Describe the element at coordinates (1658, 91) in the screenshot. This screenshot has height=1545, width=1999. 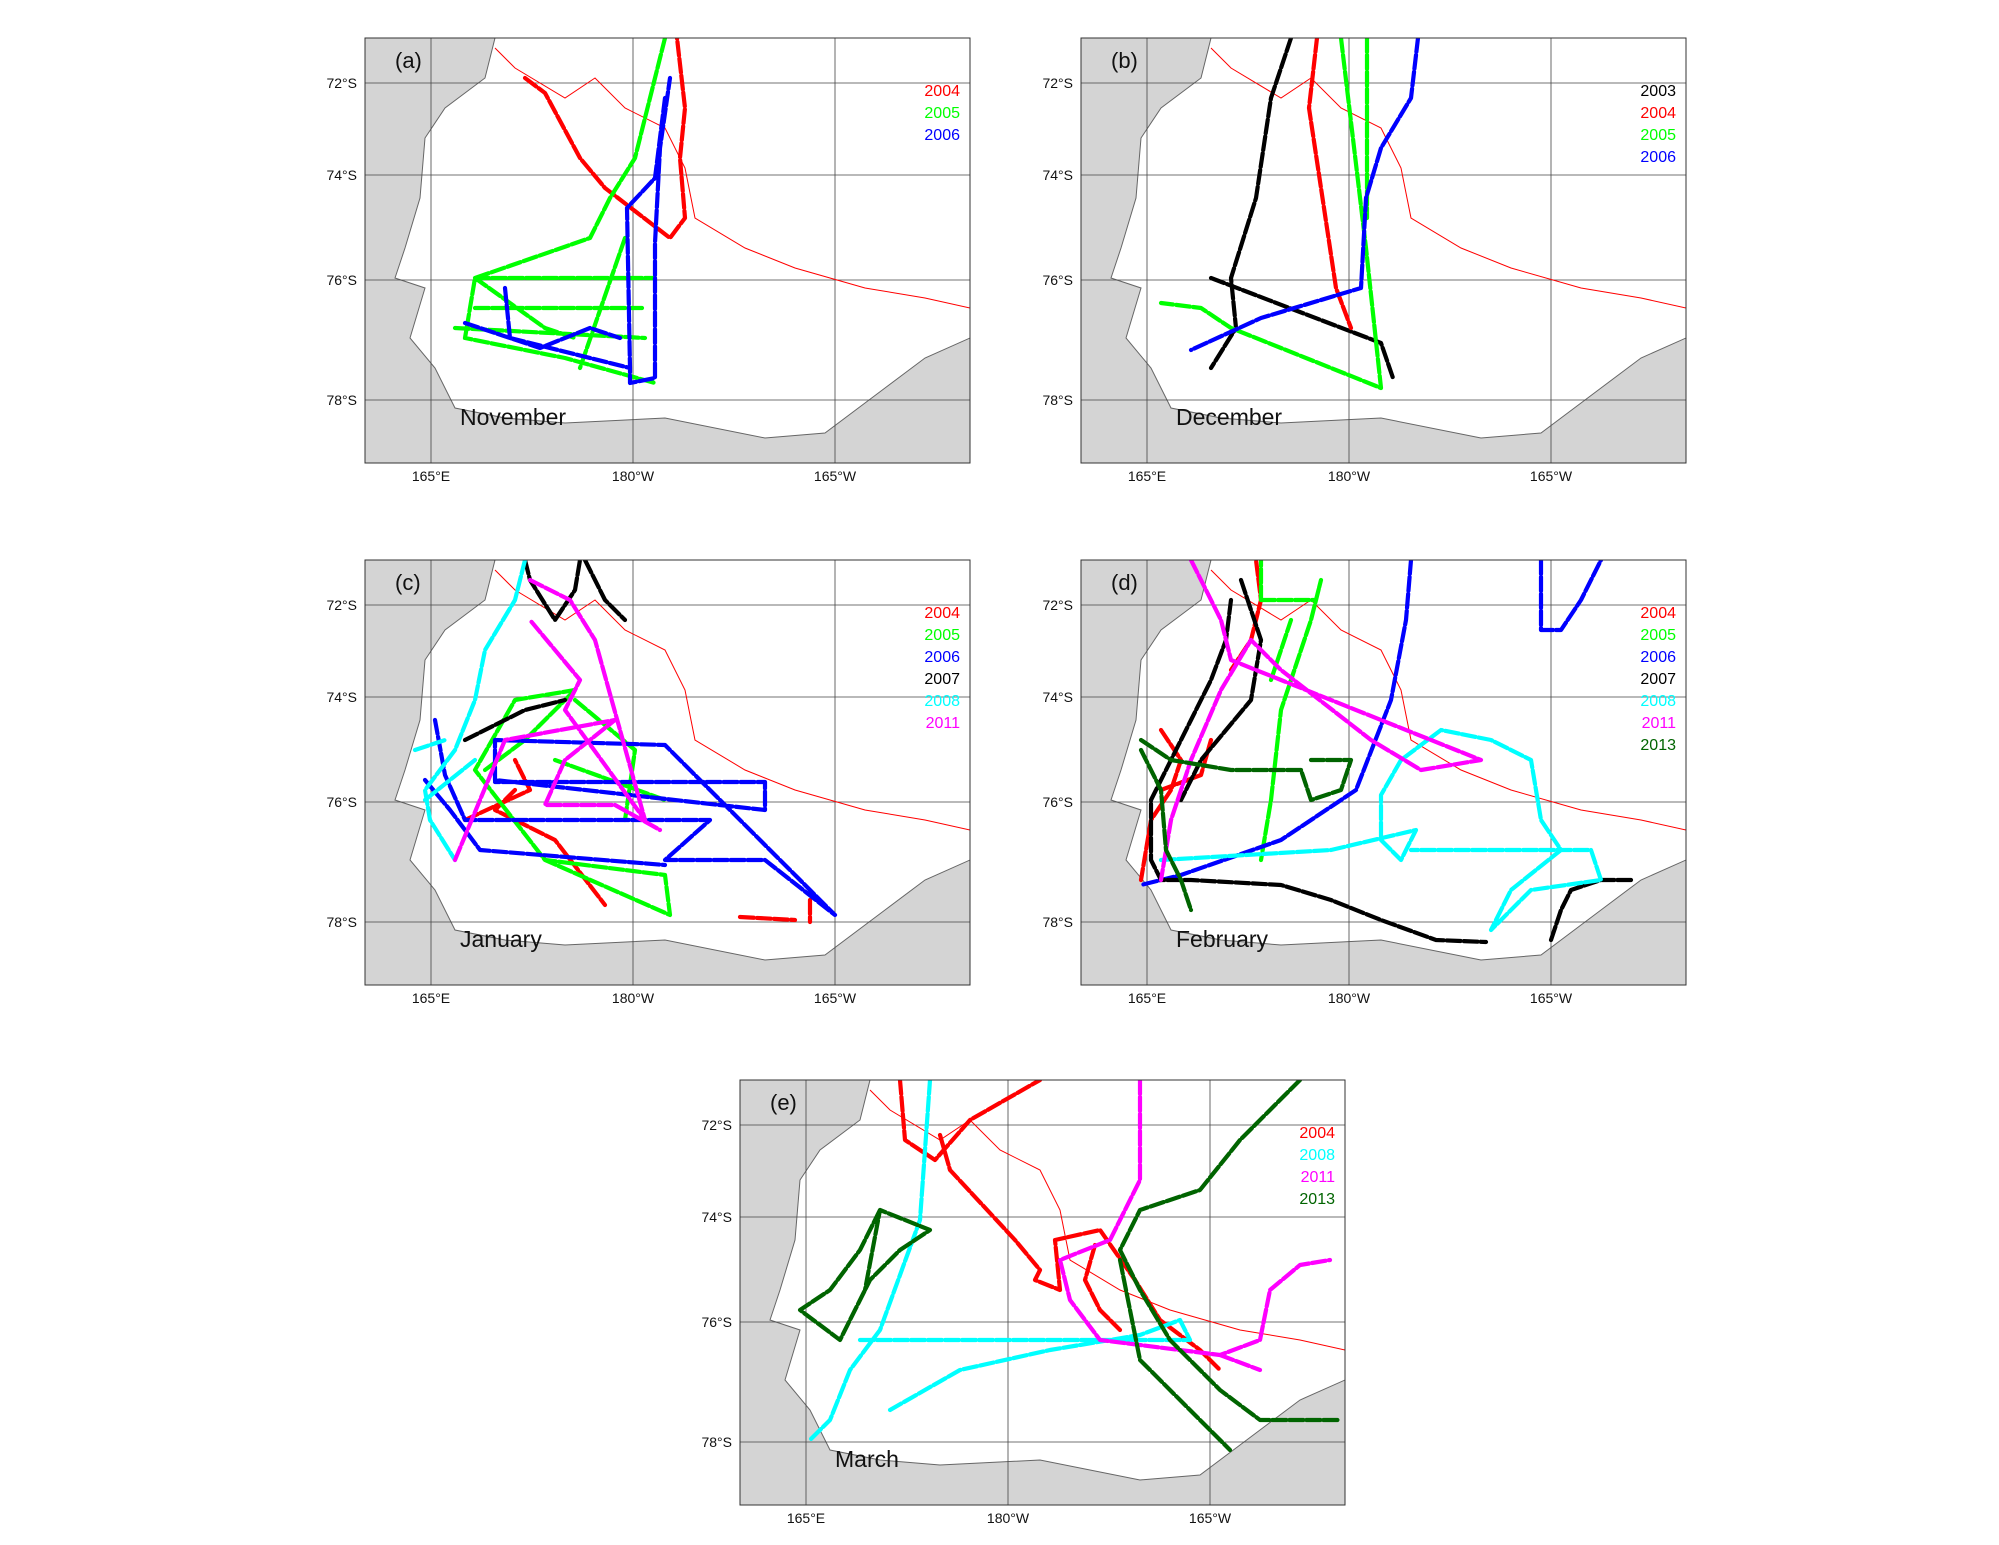
I see `legend-year-2003: 2003` at that location.